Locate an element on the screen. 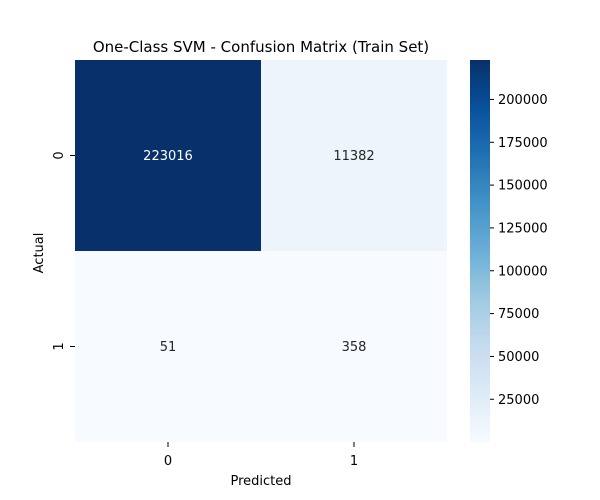 The width and height of the screenshot is (600, 500). cell-value-label-r0-c1: 11382 is located at coordinates (353, 156).